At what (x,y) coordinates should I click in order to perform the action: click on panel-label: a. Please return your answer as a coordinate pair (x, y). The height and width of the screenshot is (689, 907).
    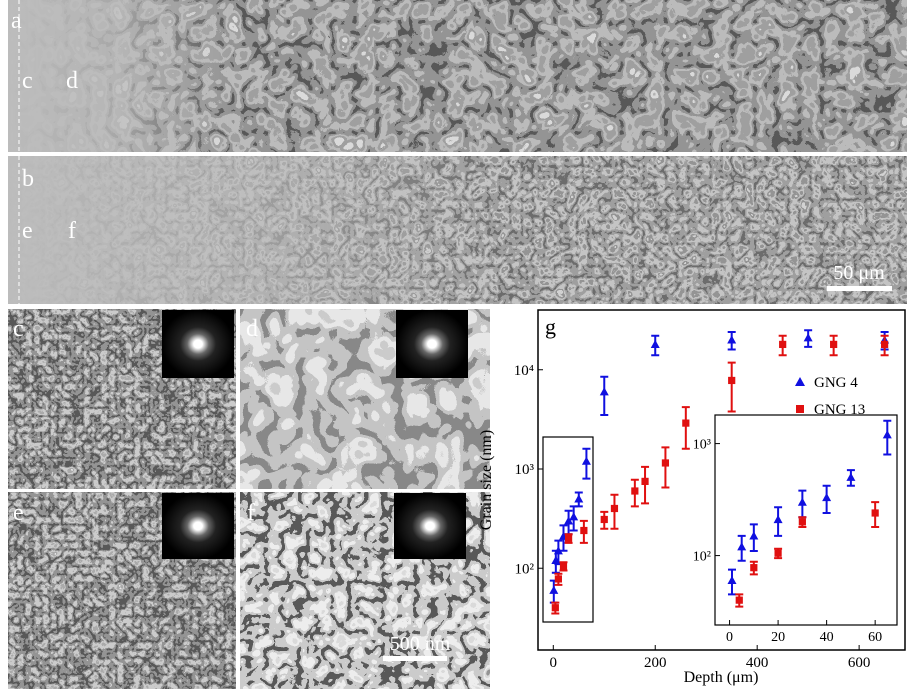
    Looking at the image, I should click on (16, 21).